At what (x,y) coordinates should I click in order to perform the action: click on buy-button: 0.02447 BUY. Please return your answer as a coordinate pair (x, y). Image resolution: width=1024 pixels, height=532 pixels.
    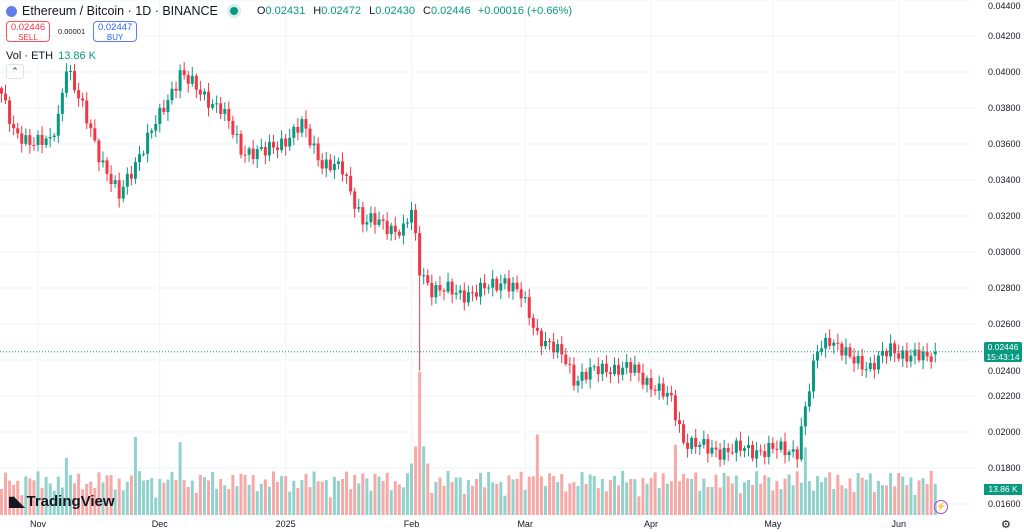
    Looking at the image, I should click on (115, 31).